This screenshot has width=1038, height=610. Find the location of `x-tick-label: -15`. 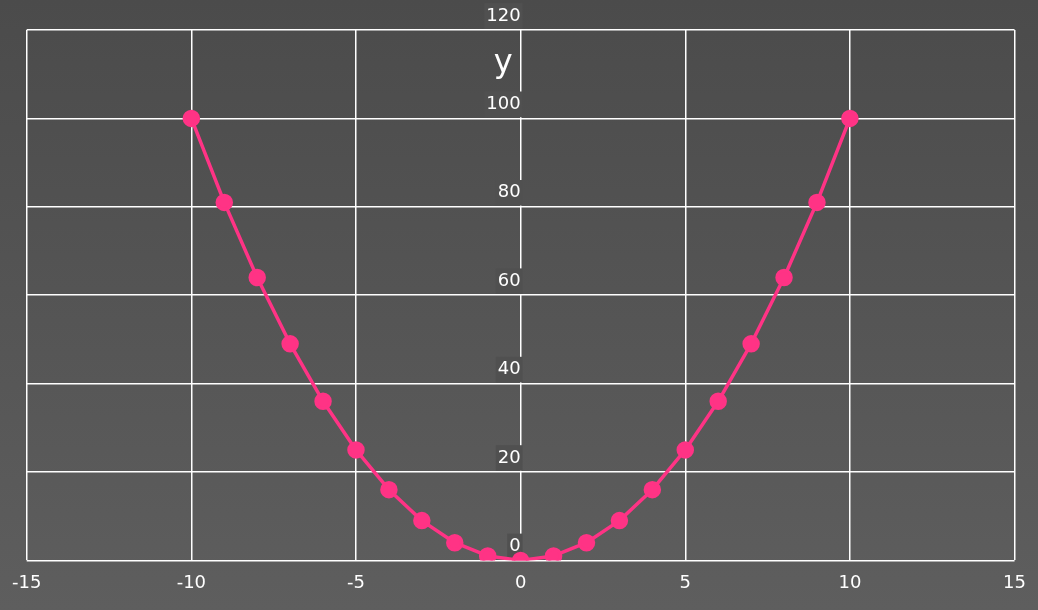

x-tick-label: -15 is located at coordinates (27, 581).